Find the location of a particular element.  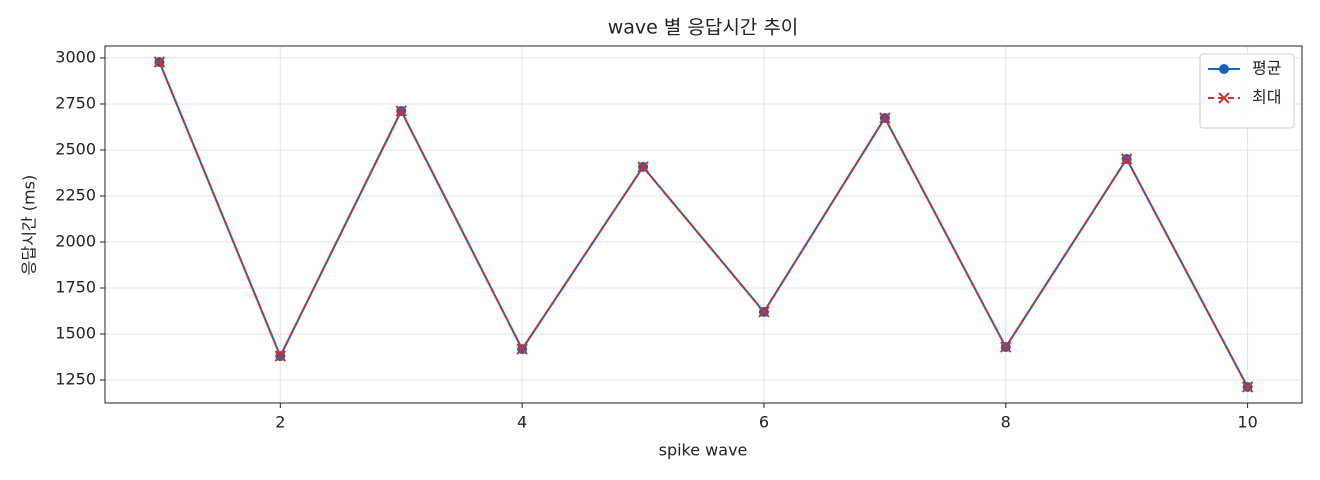

y-tick-label: 2250 is located at coordinates (75, 194).